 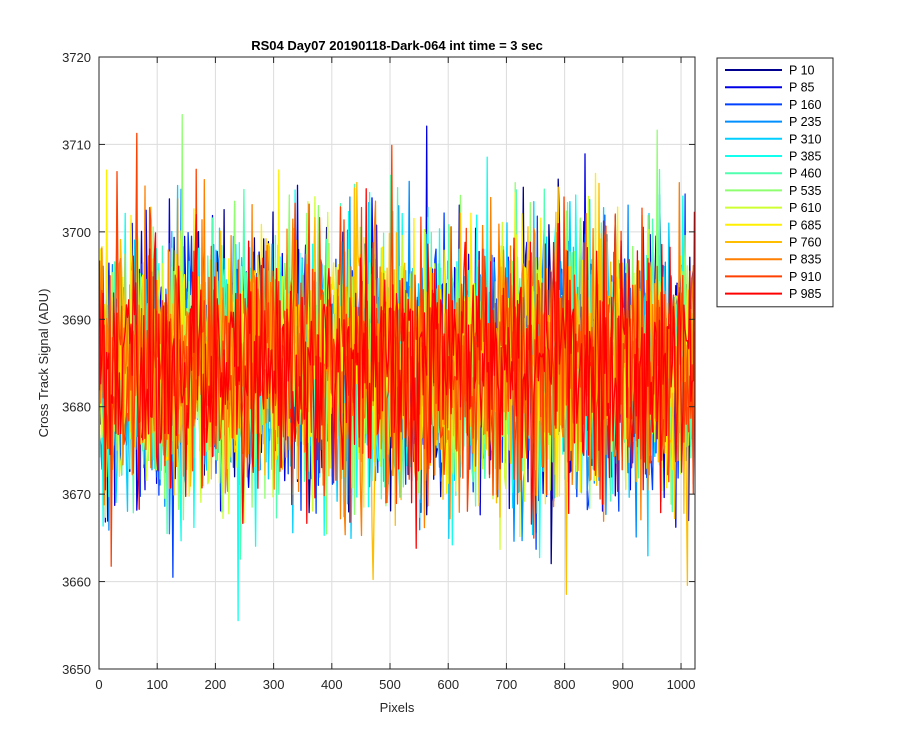 What do you see at coordinates (681, 684) in the screenshot?
I see `x-tick-label: 1000` at bounding box center [681, 684].